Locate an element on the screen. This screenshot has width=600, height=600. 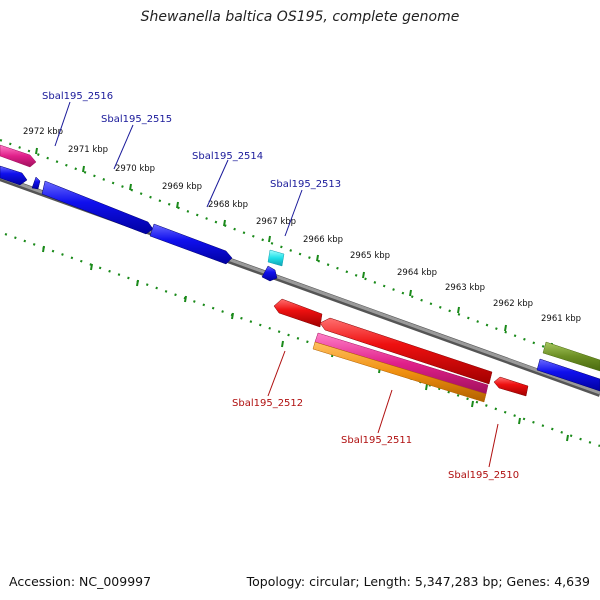
scale-label: 2963 kbp is located at coordinates (465, 288).